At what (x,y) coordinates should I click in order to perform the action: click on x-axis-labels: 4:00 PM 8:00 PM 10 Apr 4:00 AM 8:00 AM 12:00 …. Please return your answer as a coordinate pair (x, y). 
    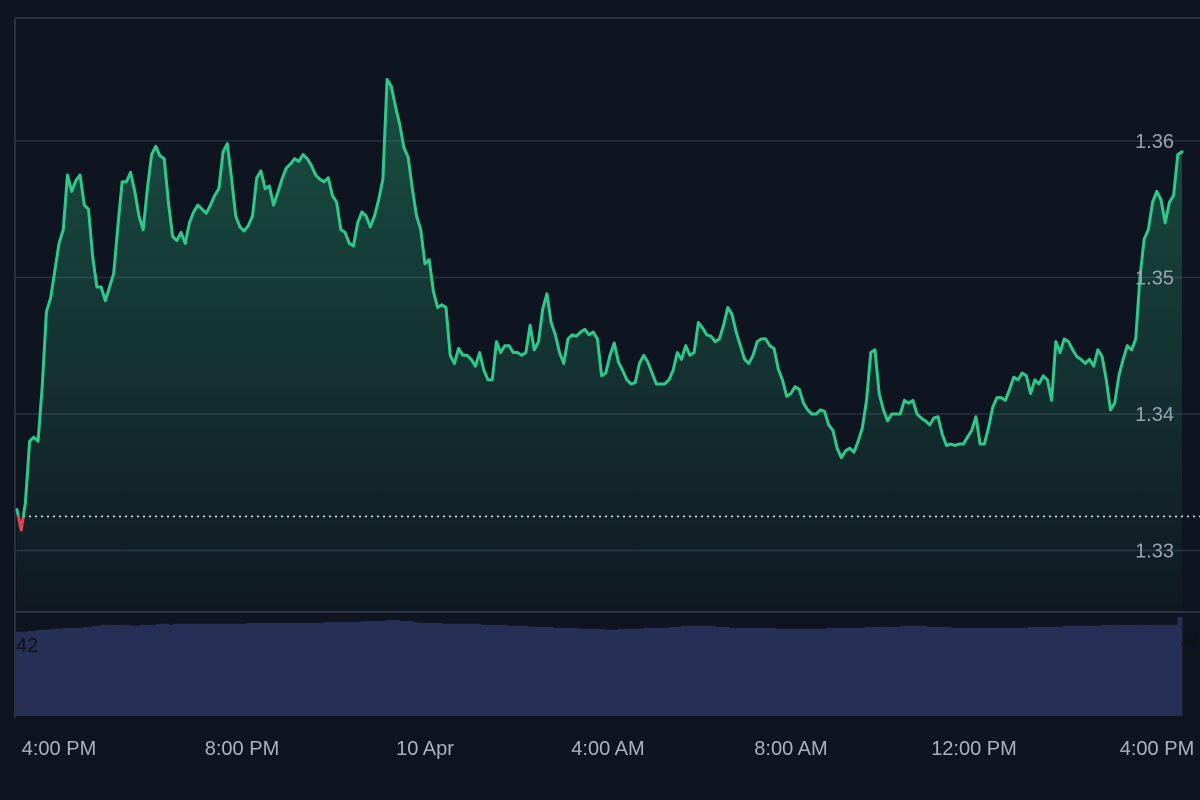
    Looking at the image, I should click on (608, 749).